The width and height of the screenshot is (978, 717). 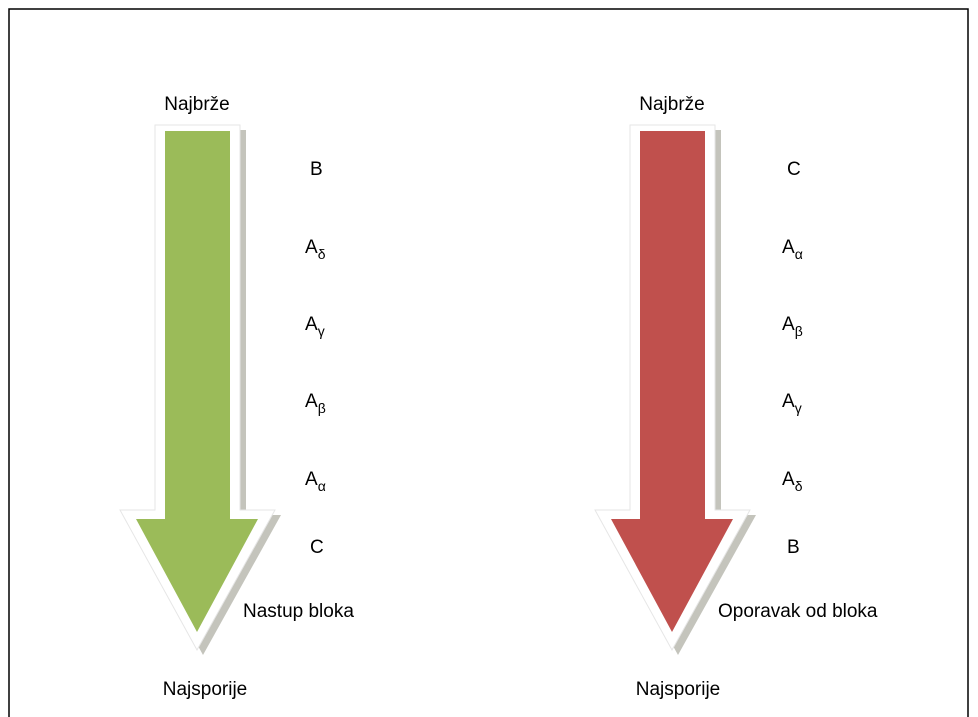 I want to click on caption: Nastup bloka, so click(x=298, y=611).